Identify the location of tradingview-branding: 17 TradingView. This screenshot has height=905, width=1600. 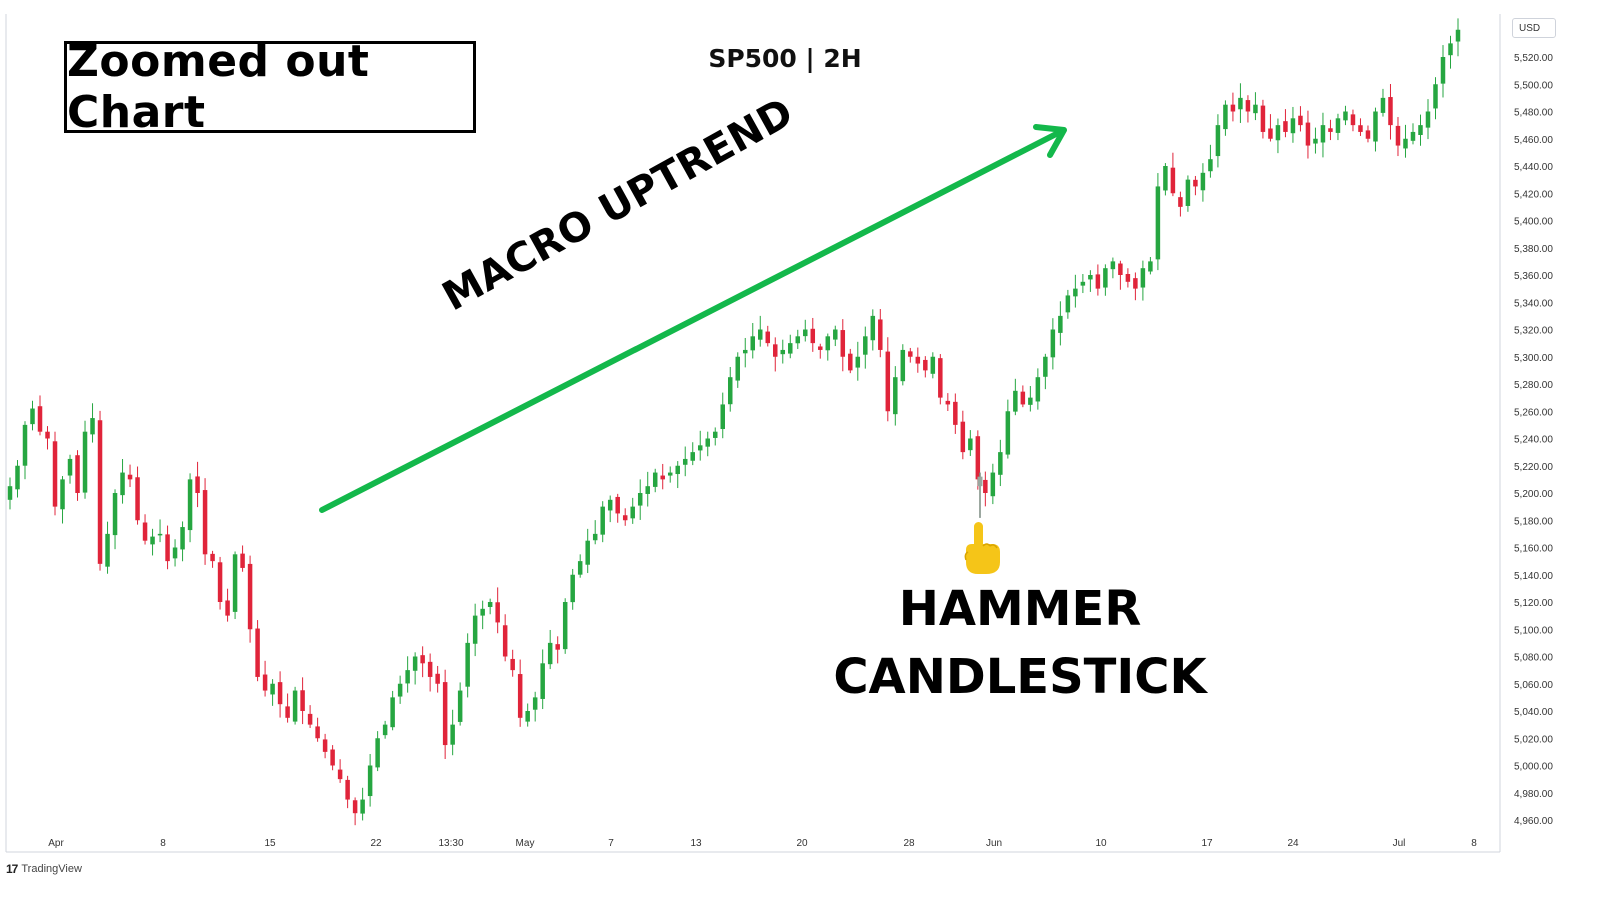
(44, 869).